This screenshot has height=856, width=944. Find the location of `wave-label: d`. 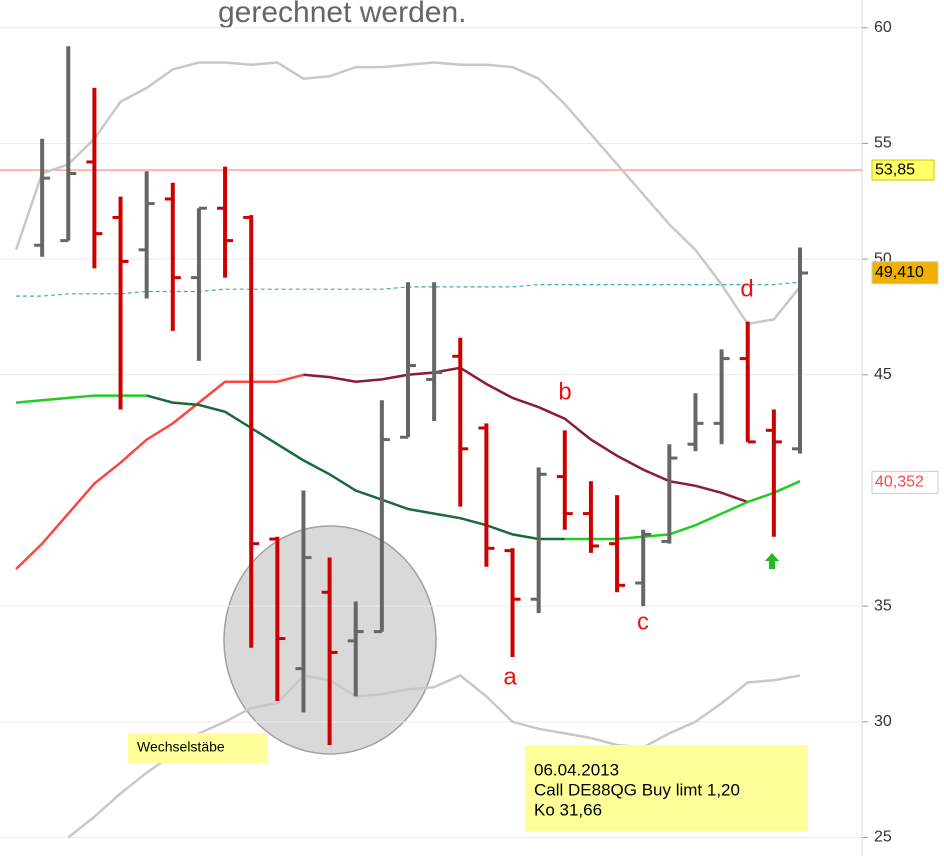

wave-label: d is located at coordinates (746, 288).